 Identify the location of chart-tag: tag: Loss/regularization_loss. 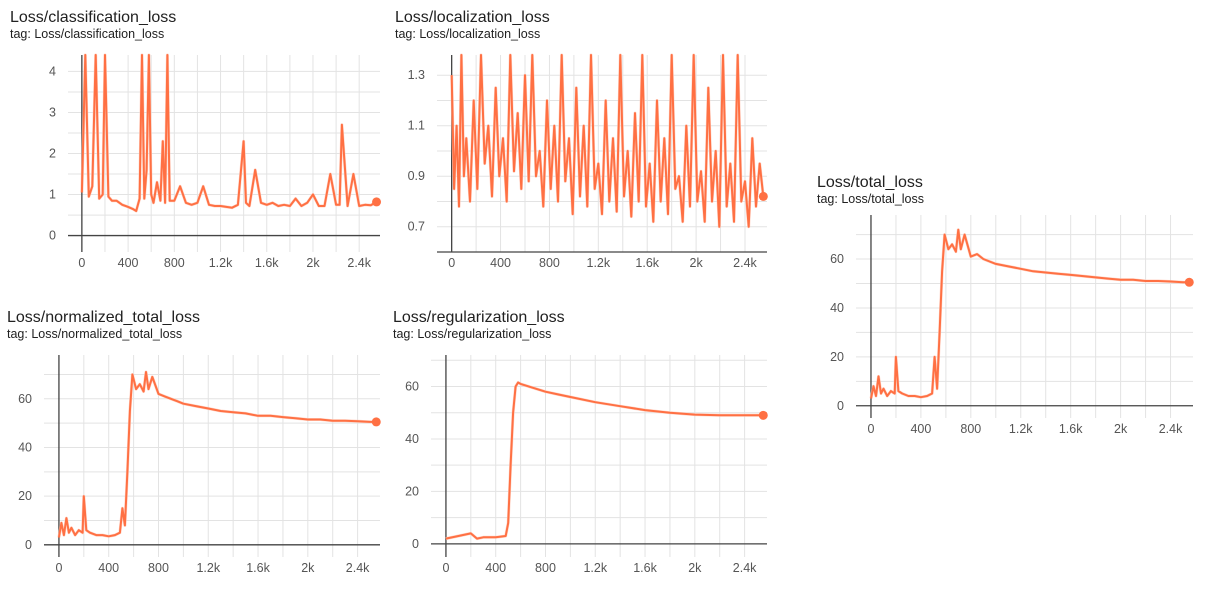
(472, 334).